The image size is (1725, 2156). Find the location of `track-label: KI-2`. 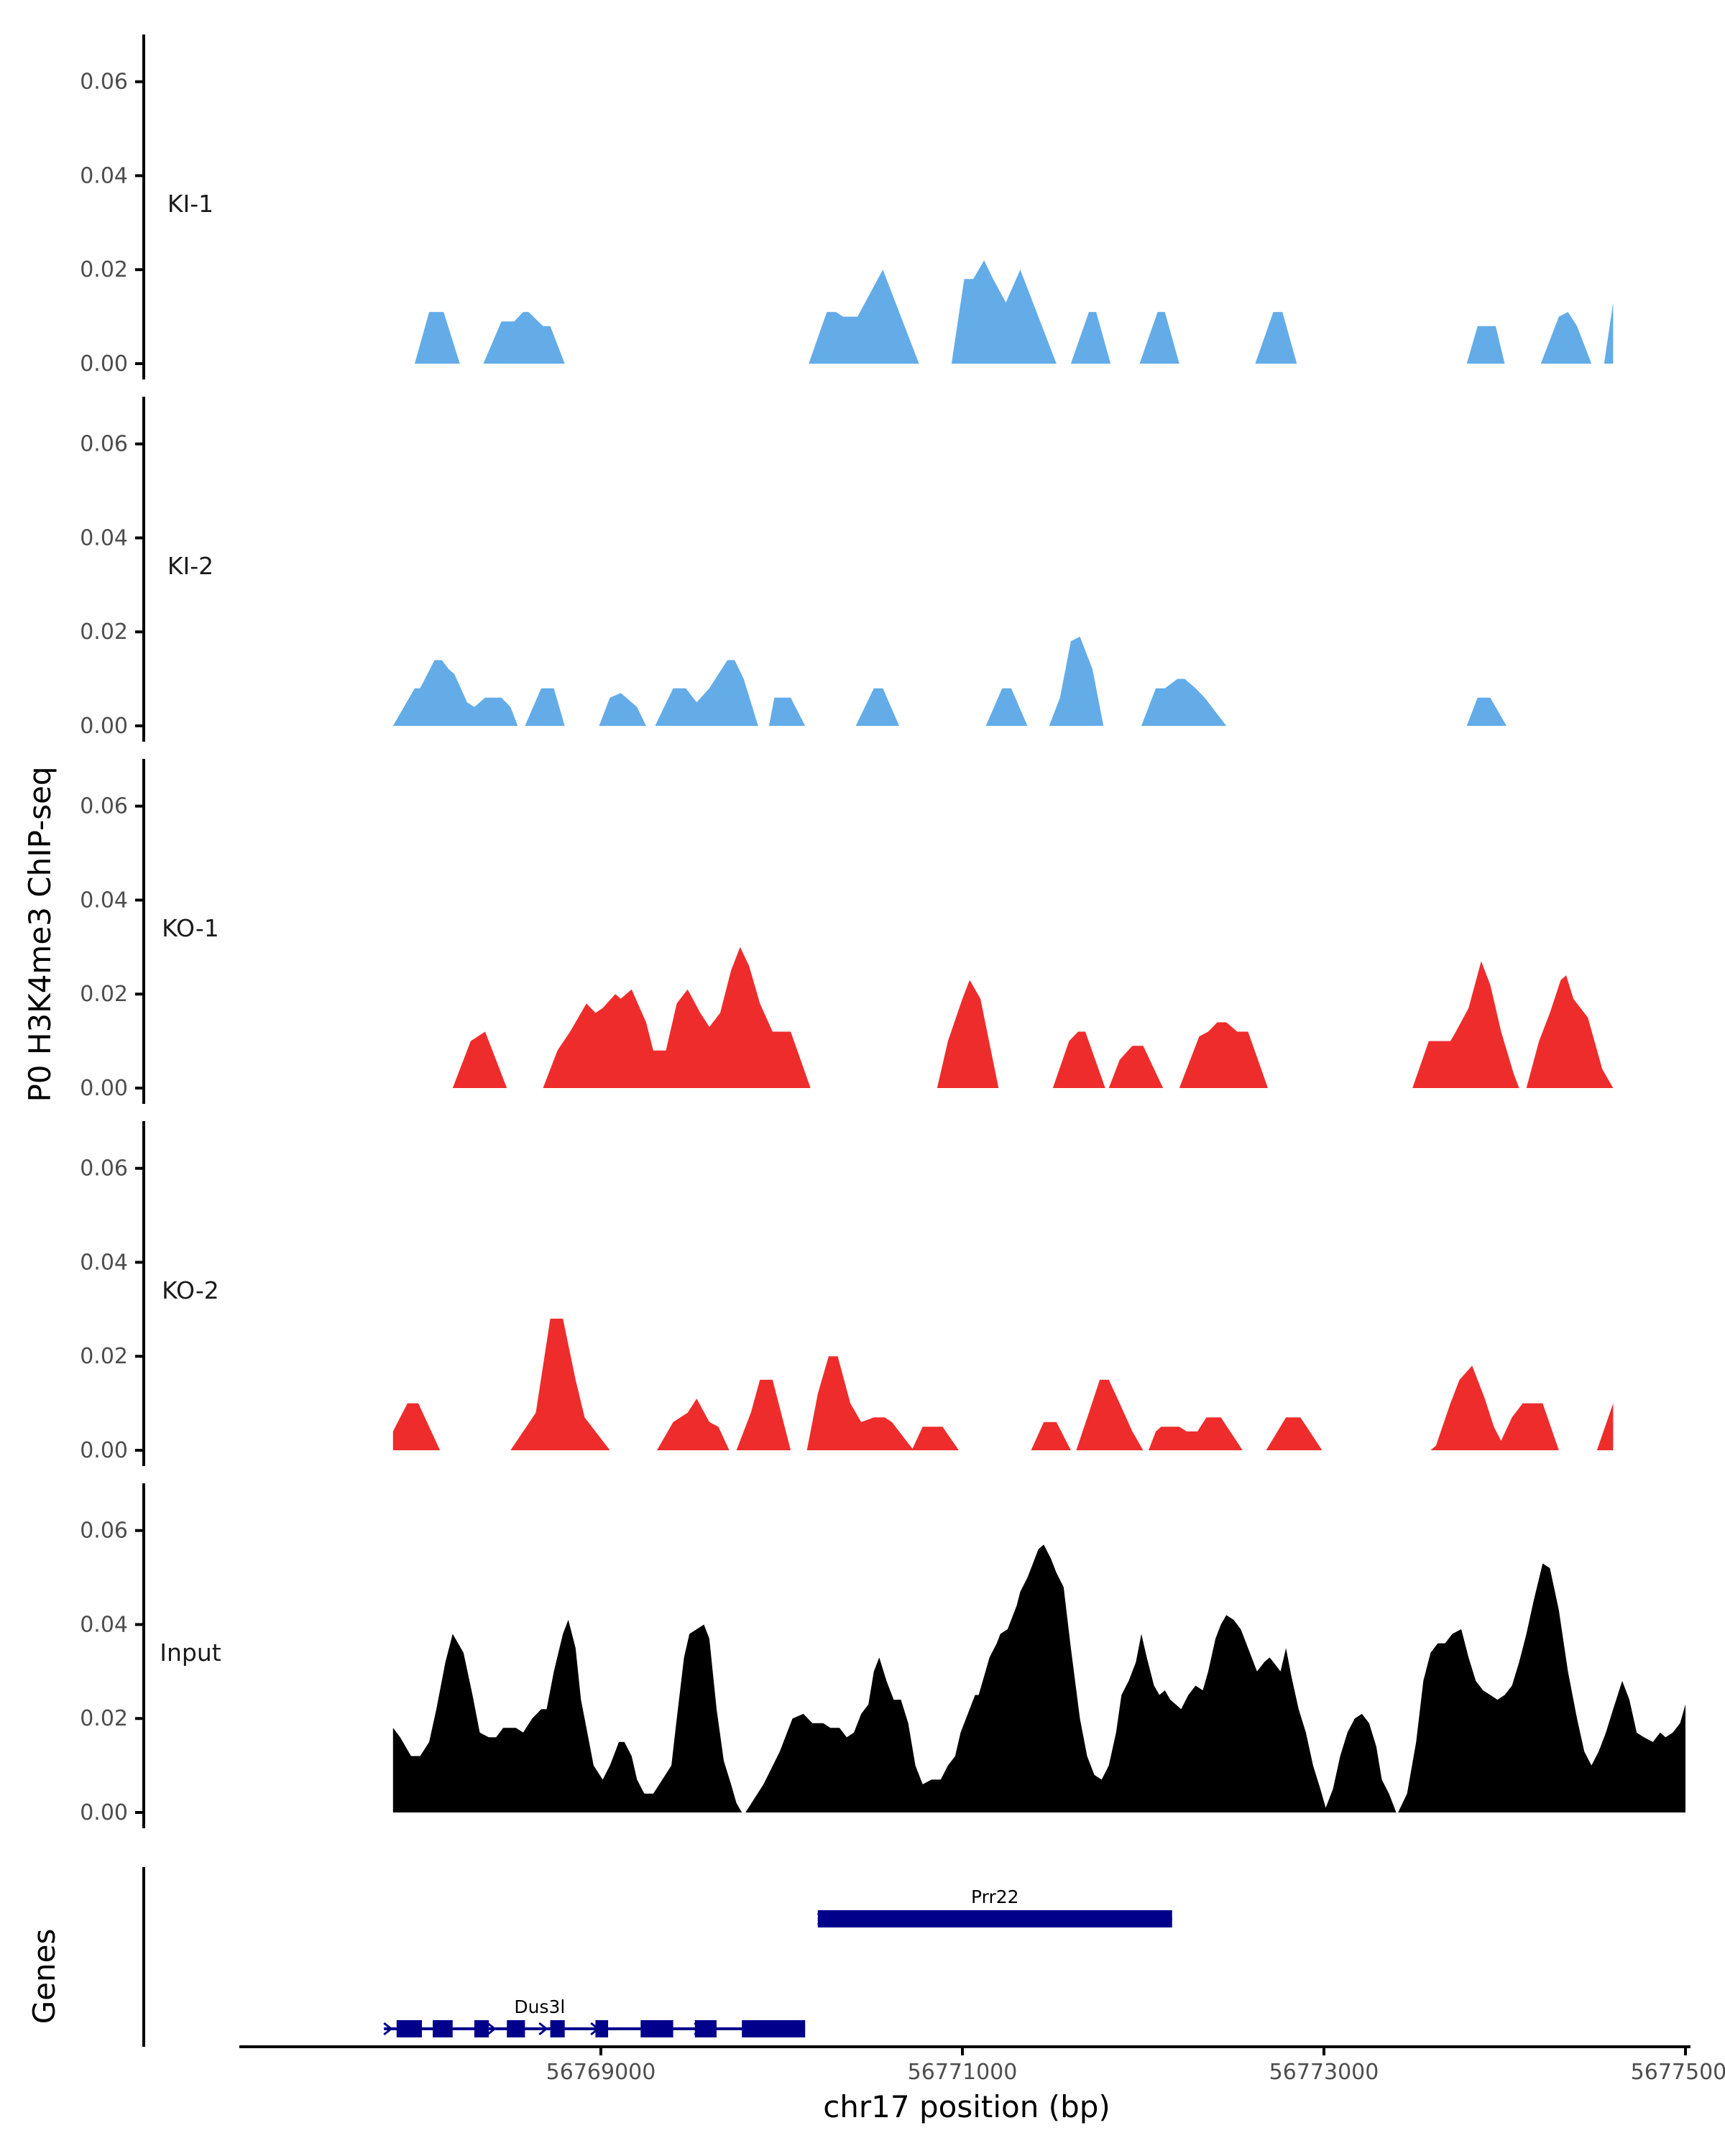

track-label: KI-2 is located at coordinates (190, 566).